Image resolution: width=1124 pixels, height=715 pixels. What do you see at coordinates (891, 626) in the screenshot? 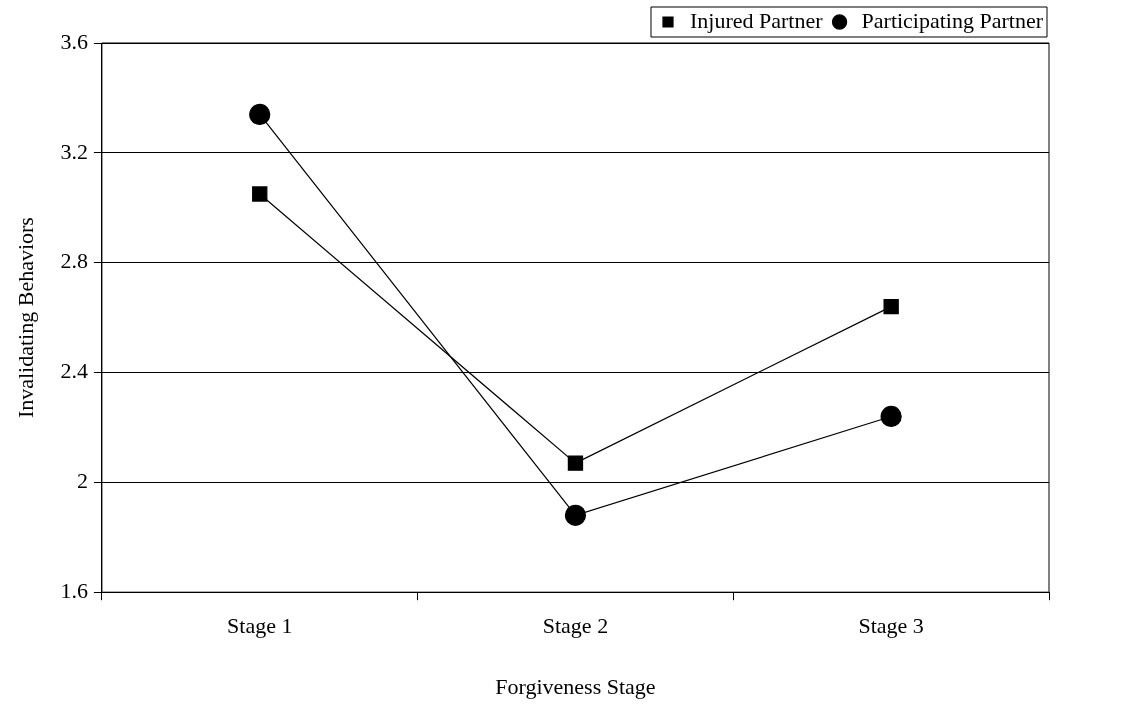
I see `x-tick-label: Stage 3` at bounding box center [891, 626].